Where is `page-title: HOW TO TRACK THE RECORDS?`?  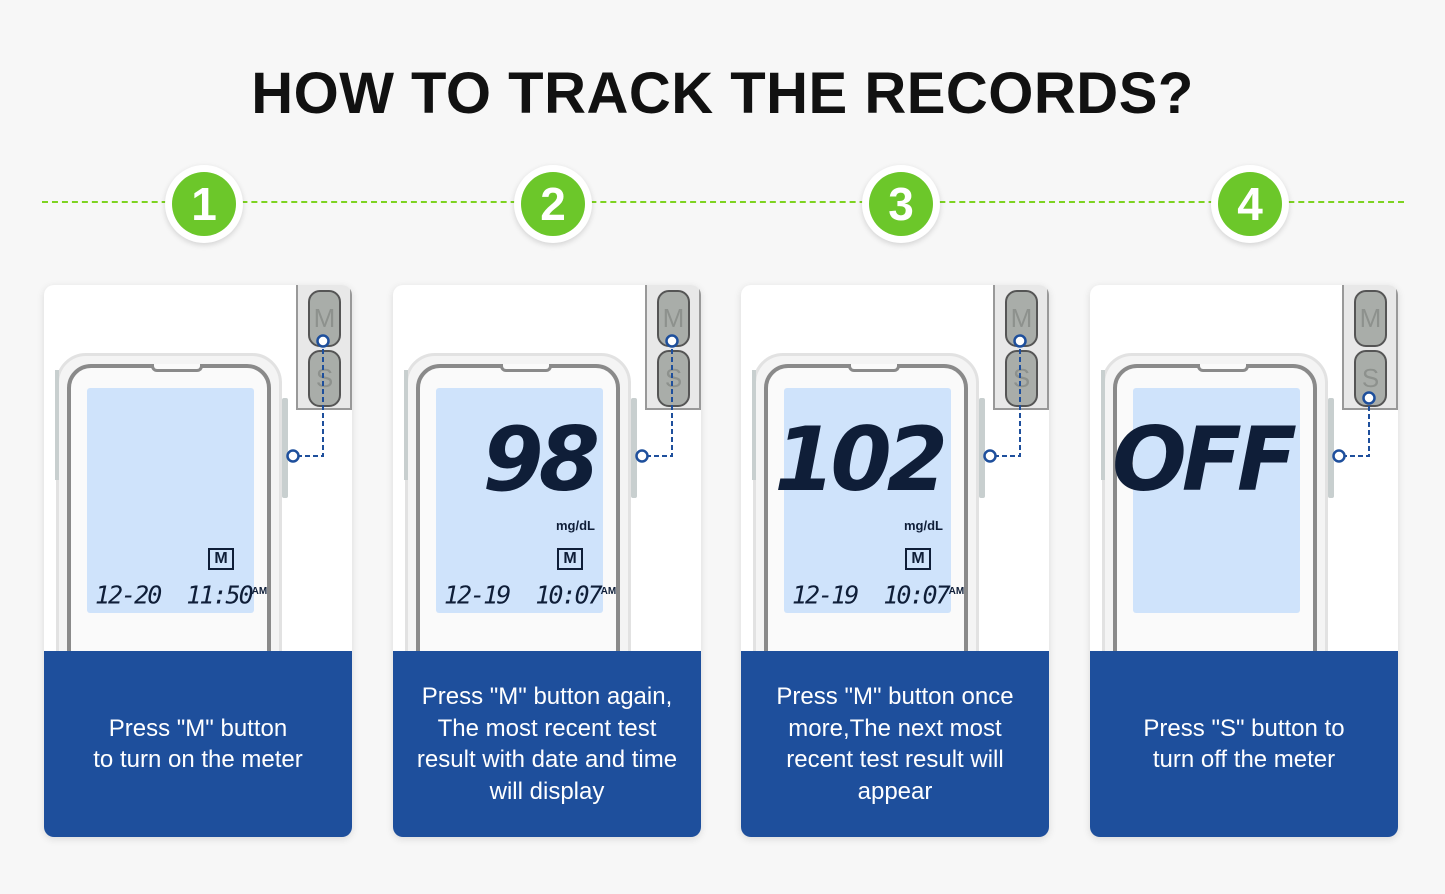
page-title: HOW TO TRACK THE RECORDS? is located at coordinates (722, 93).